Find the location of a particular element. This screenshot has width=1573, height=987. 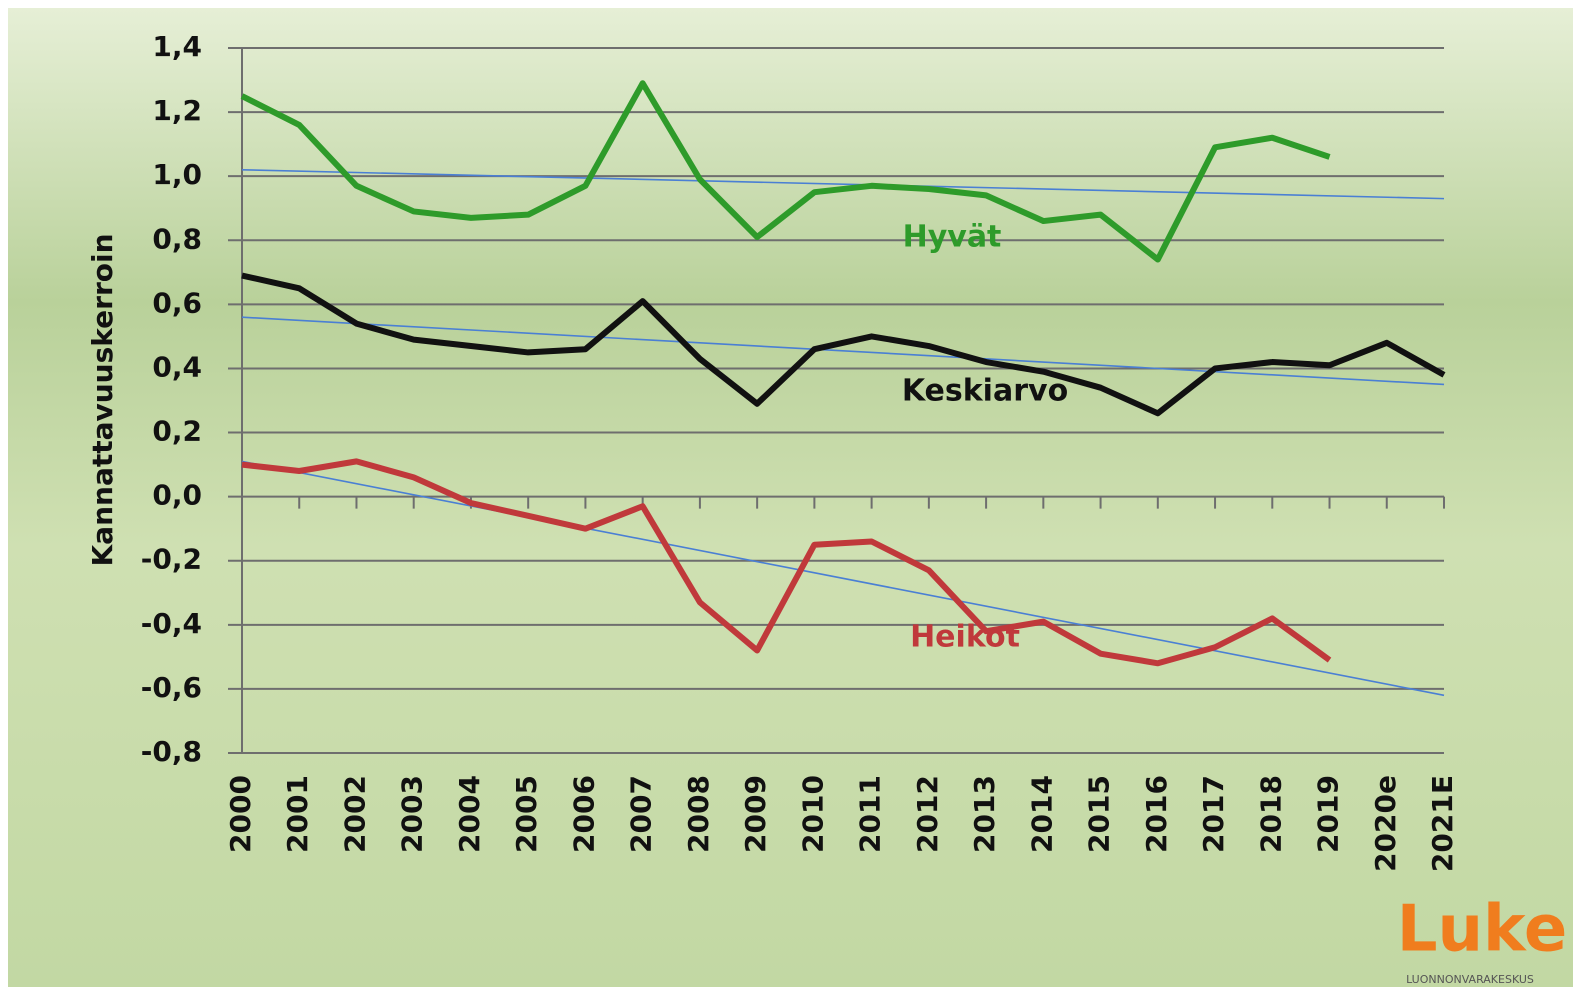

y-tick-label: 0,0 is located at coordinates (177, 495).